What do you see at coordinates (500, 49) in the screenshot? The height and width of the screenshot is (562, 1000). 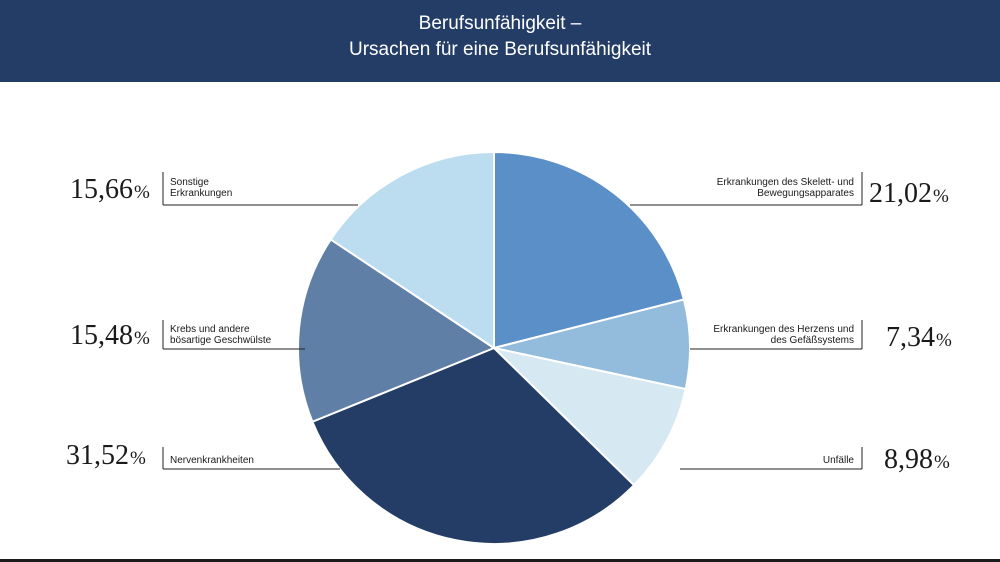 I see `chart-title-line2: Ursachen für eine Berufsunfähigkeit` at bounding box center [500, 49].